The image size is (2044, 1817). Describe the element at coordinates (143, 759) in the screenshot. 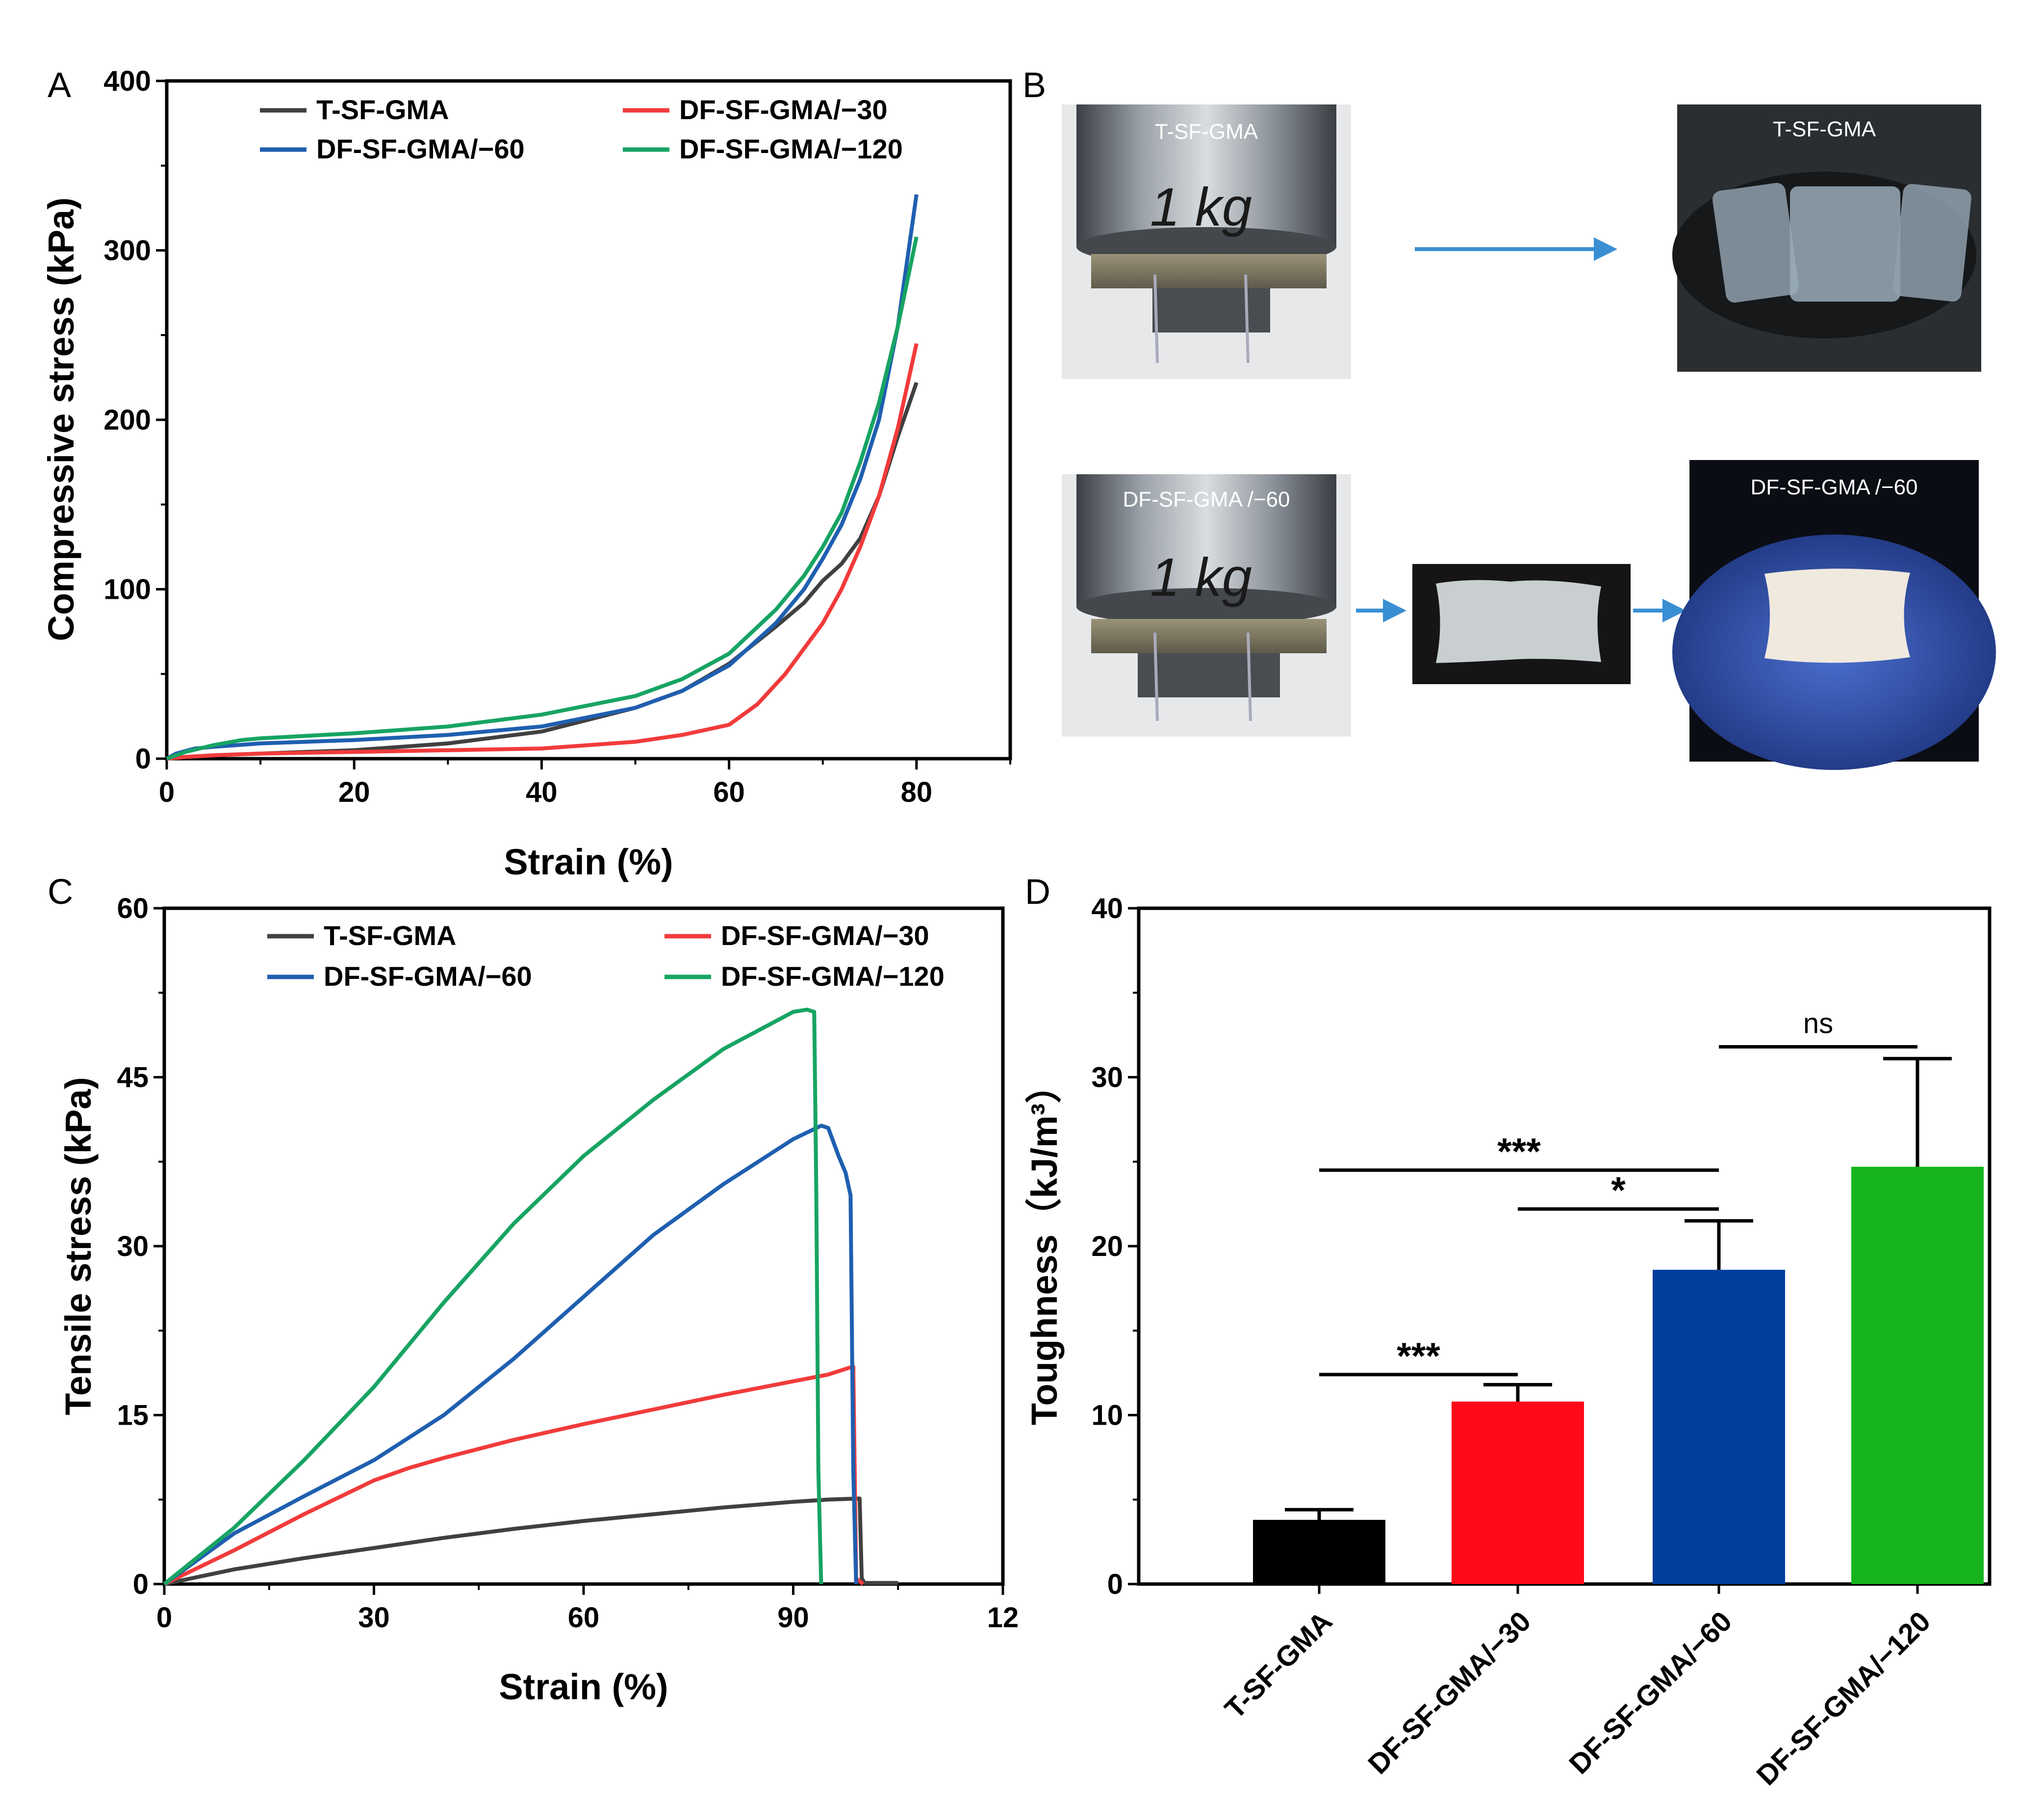

I see `chart-a-ytick-label: 0` at that location.